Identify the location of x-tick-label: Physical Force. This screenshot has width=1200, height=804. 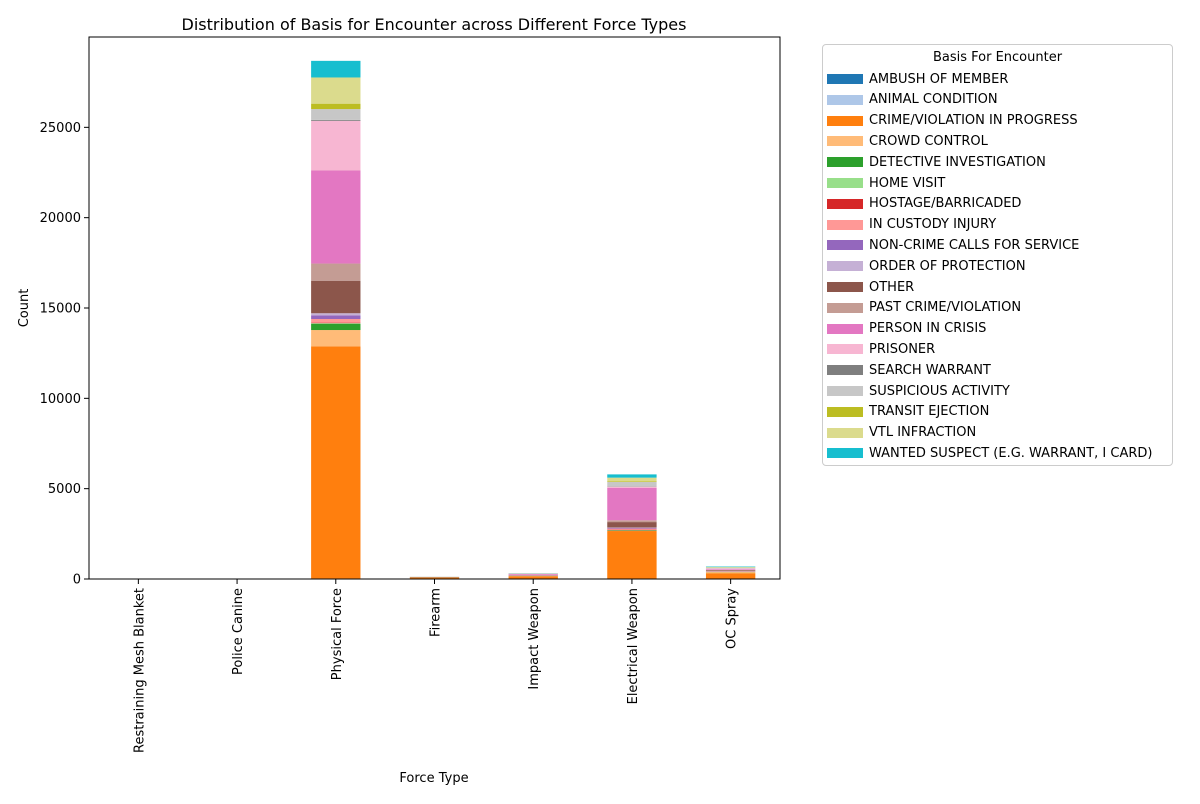
(337, 634).